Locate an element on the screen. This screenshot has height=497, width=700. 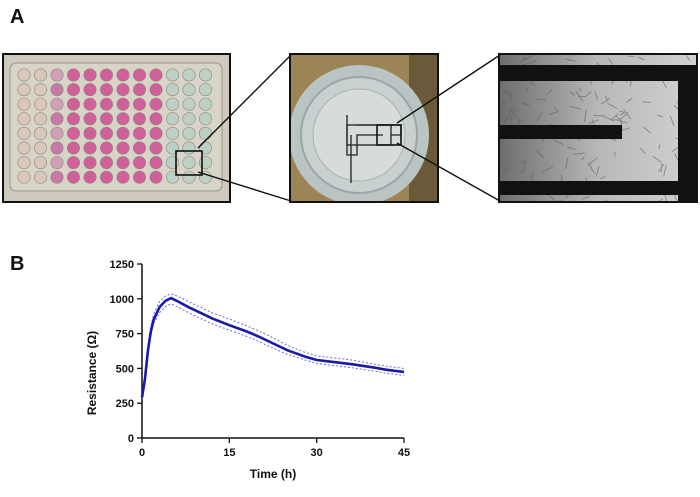
y-tick-label: 750 is located at coordinates (125, 335).